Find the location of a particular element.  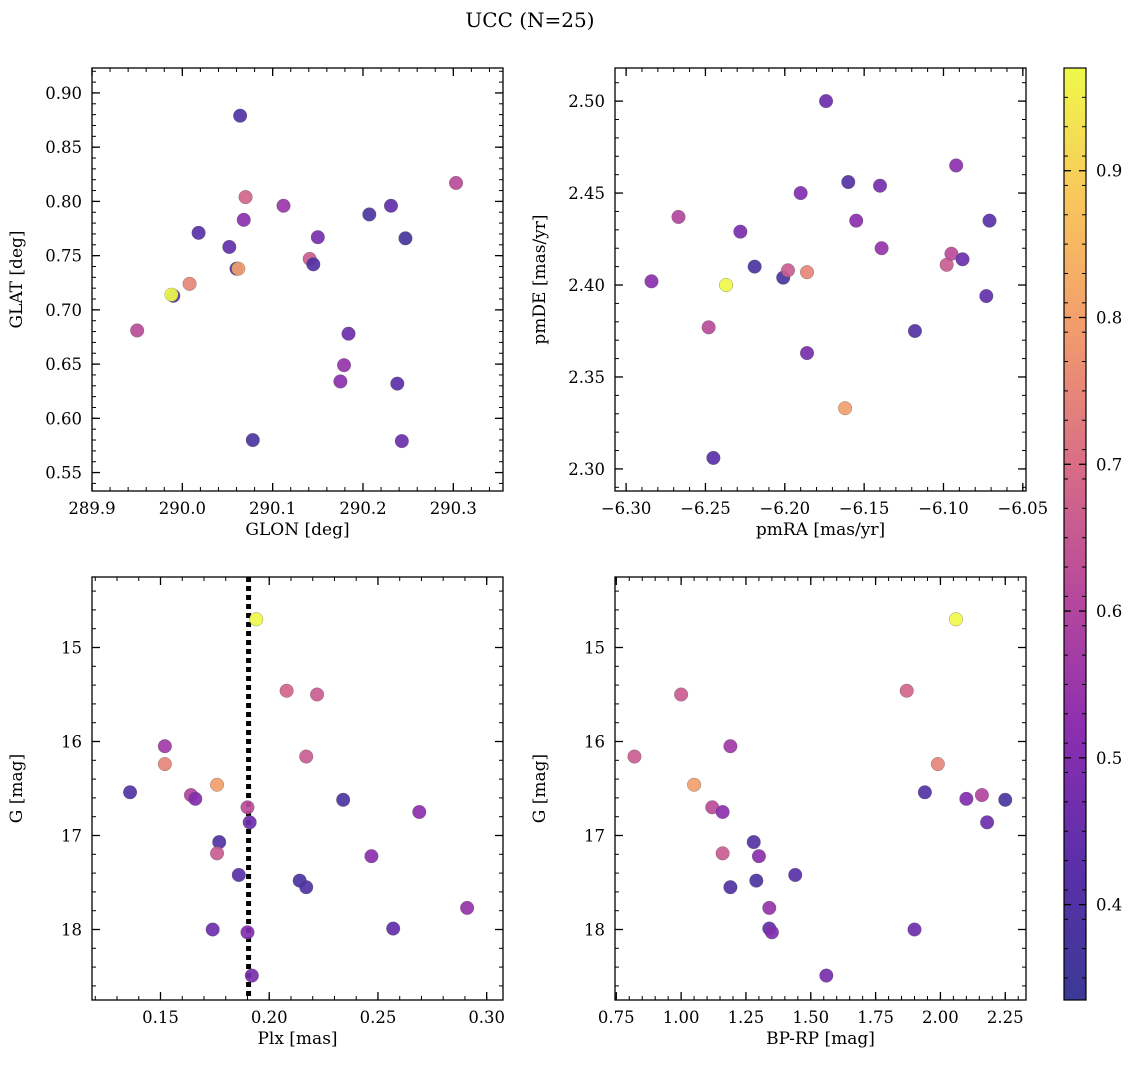

y-tick-label: 16 is located at coordinates (71, 742).